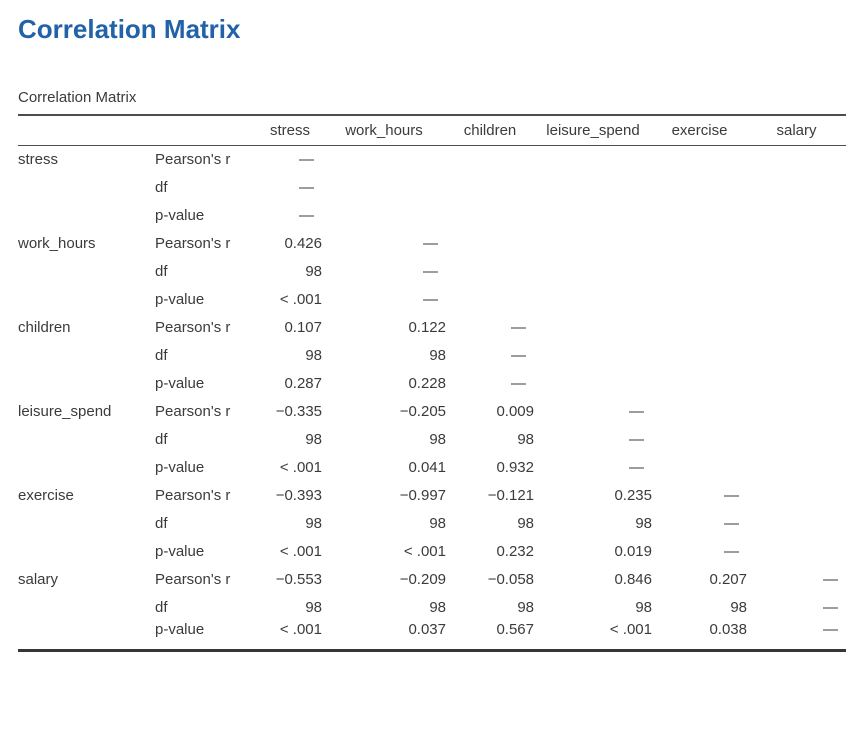 This screenshot has width=855, height=739. I want to click on value-cell: −0.205, so click(422, 411).